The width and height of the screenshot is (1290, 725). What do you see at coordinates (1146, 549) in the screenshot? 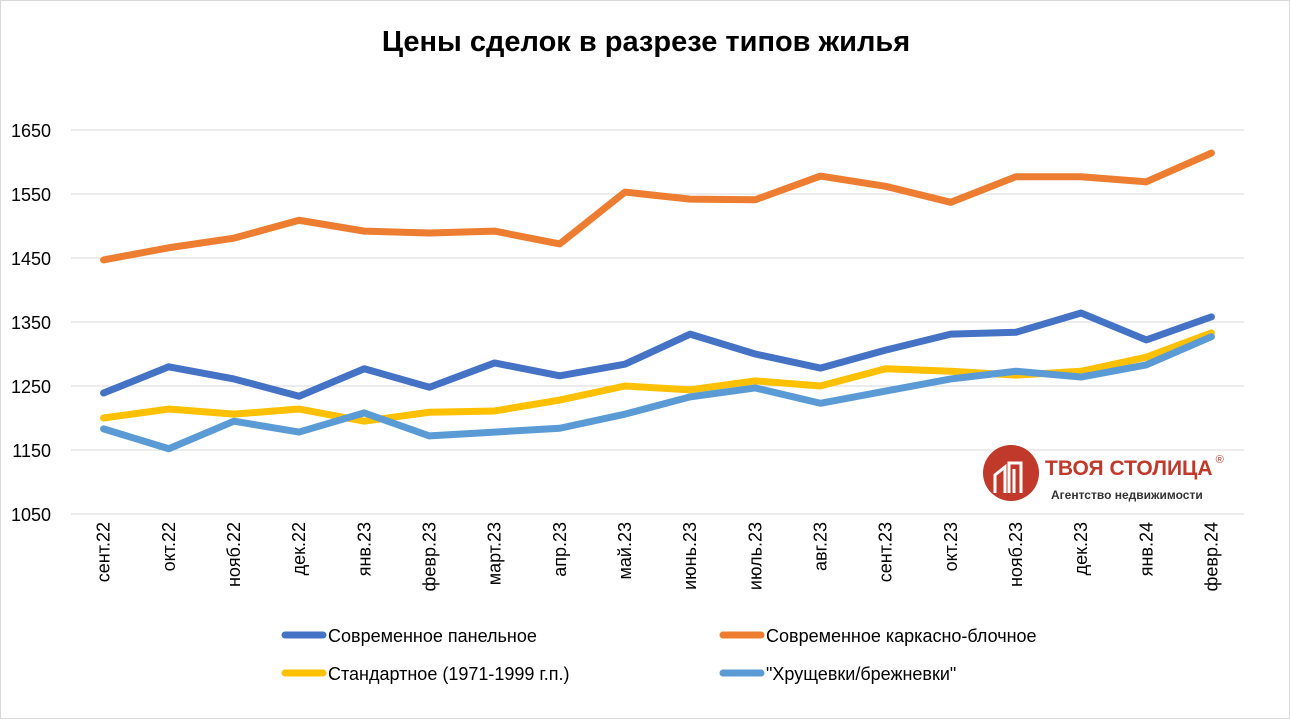
I see `x-tick-label: янв.24` at bounding box center [1146, 549].